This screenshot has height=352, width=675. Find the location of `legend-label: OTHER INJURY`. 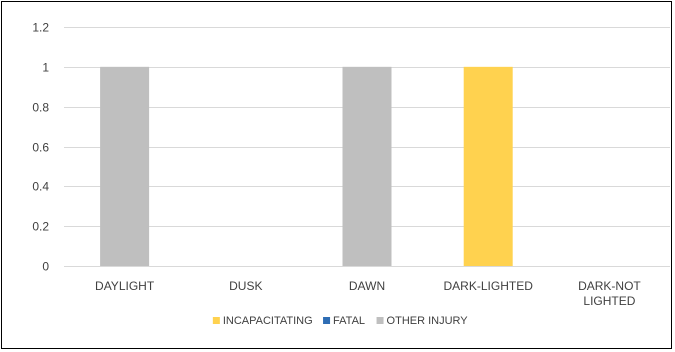

legend-label: OTHER INJURY is located at coordinates (428, 321).